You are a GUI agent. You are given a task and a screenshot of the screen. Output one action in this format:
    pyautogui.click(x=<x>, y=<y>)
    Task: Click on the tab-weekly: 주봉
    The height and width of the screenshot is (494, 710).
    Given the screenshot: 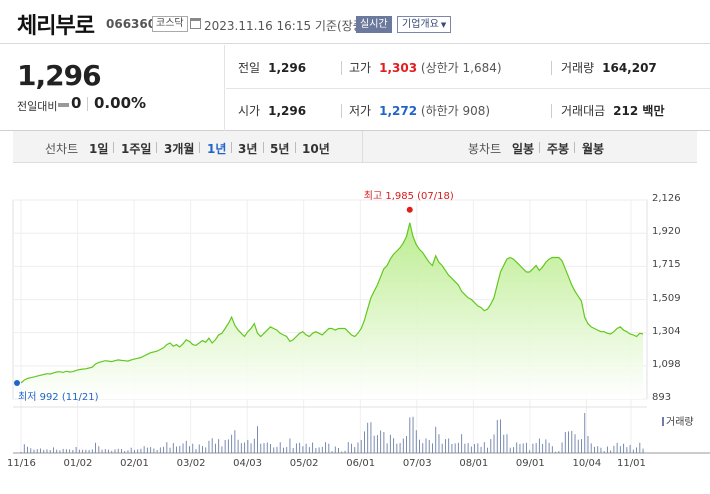 What is the action you would take?
    pyautogui.click(x=558, y=149)
    